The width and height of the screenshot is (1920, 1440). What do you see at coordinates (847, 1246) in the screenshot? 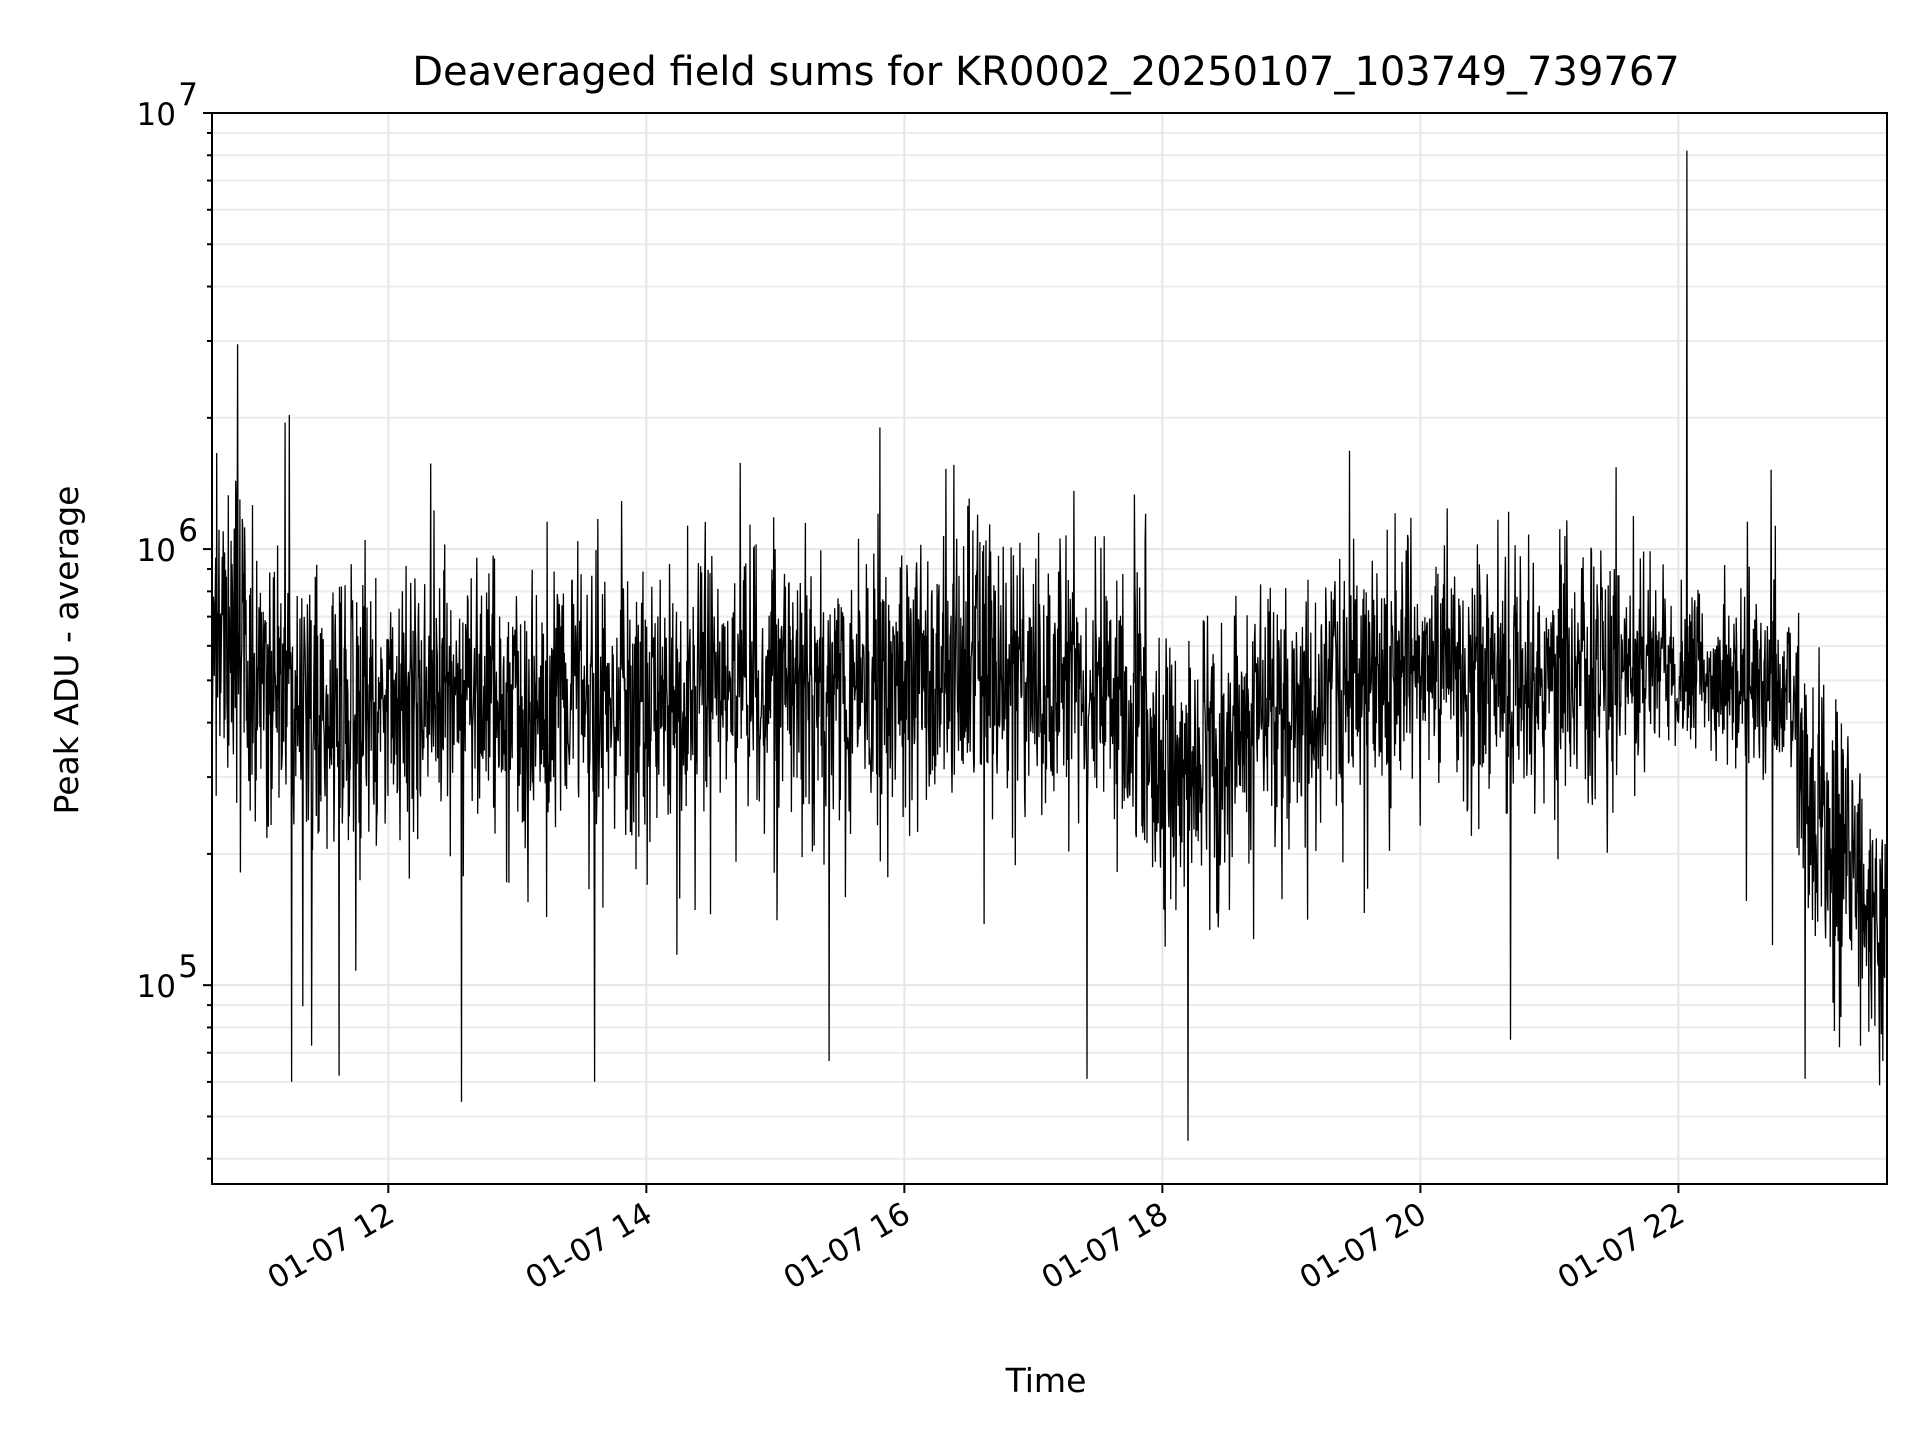
I see `x-tick-label: 01-07 16` at bounding box center [847, 1246].